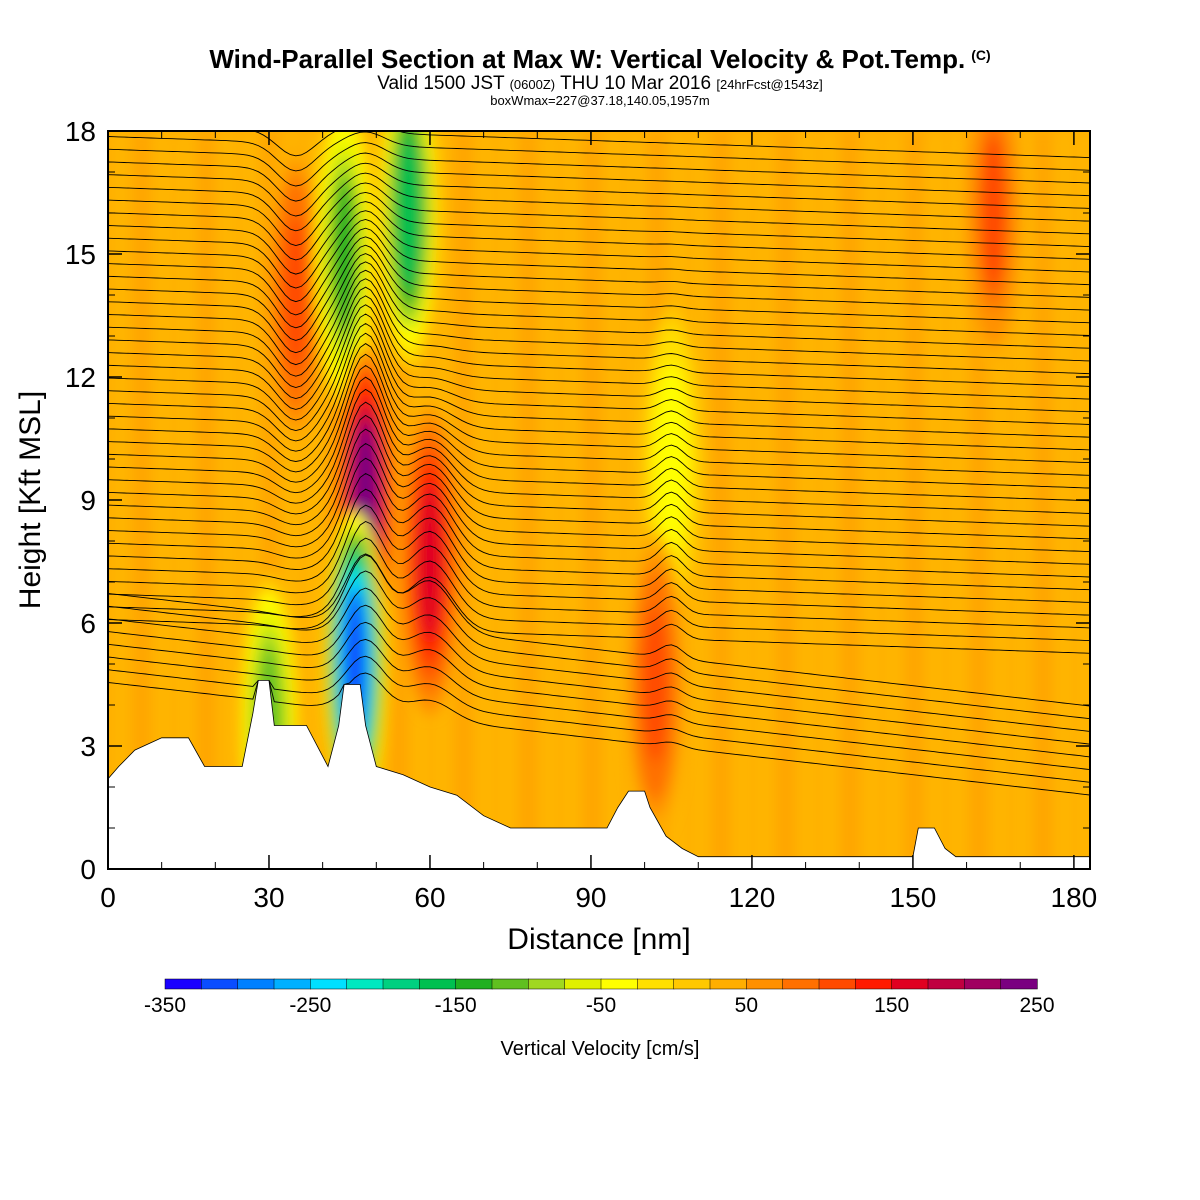 This screenshot has height=1200, width=1200. I want to click on terrain-profile, so click(599, 774).